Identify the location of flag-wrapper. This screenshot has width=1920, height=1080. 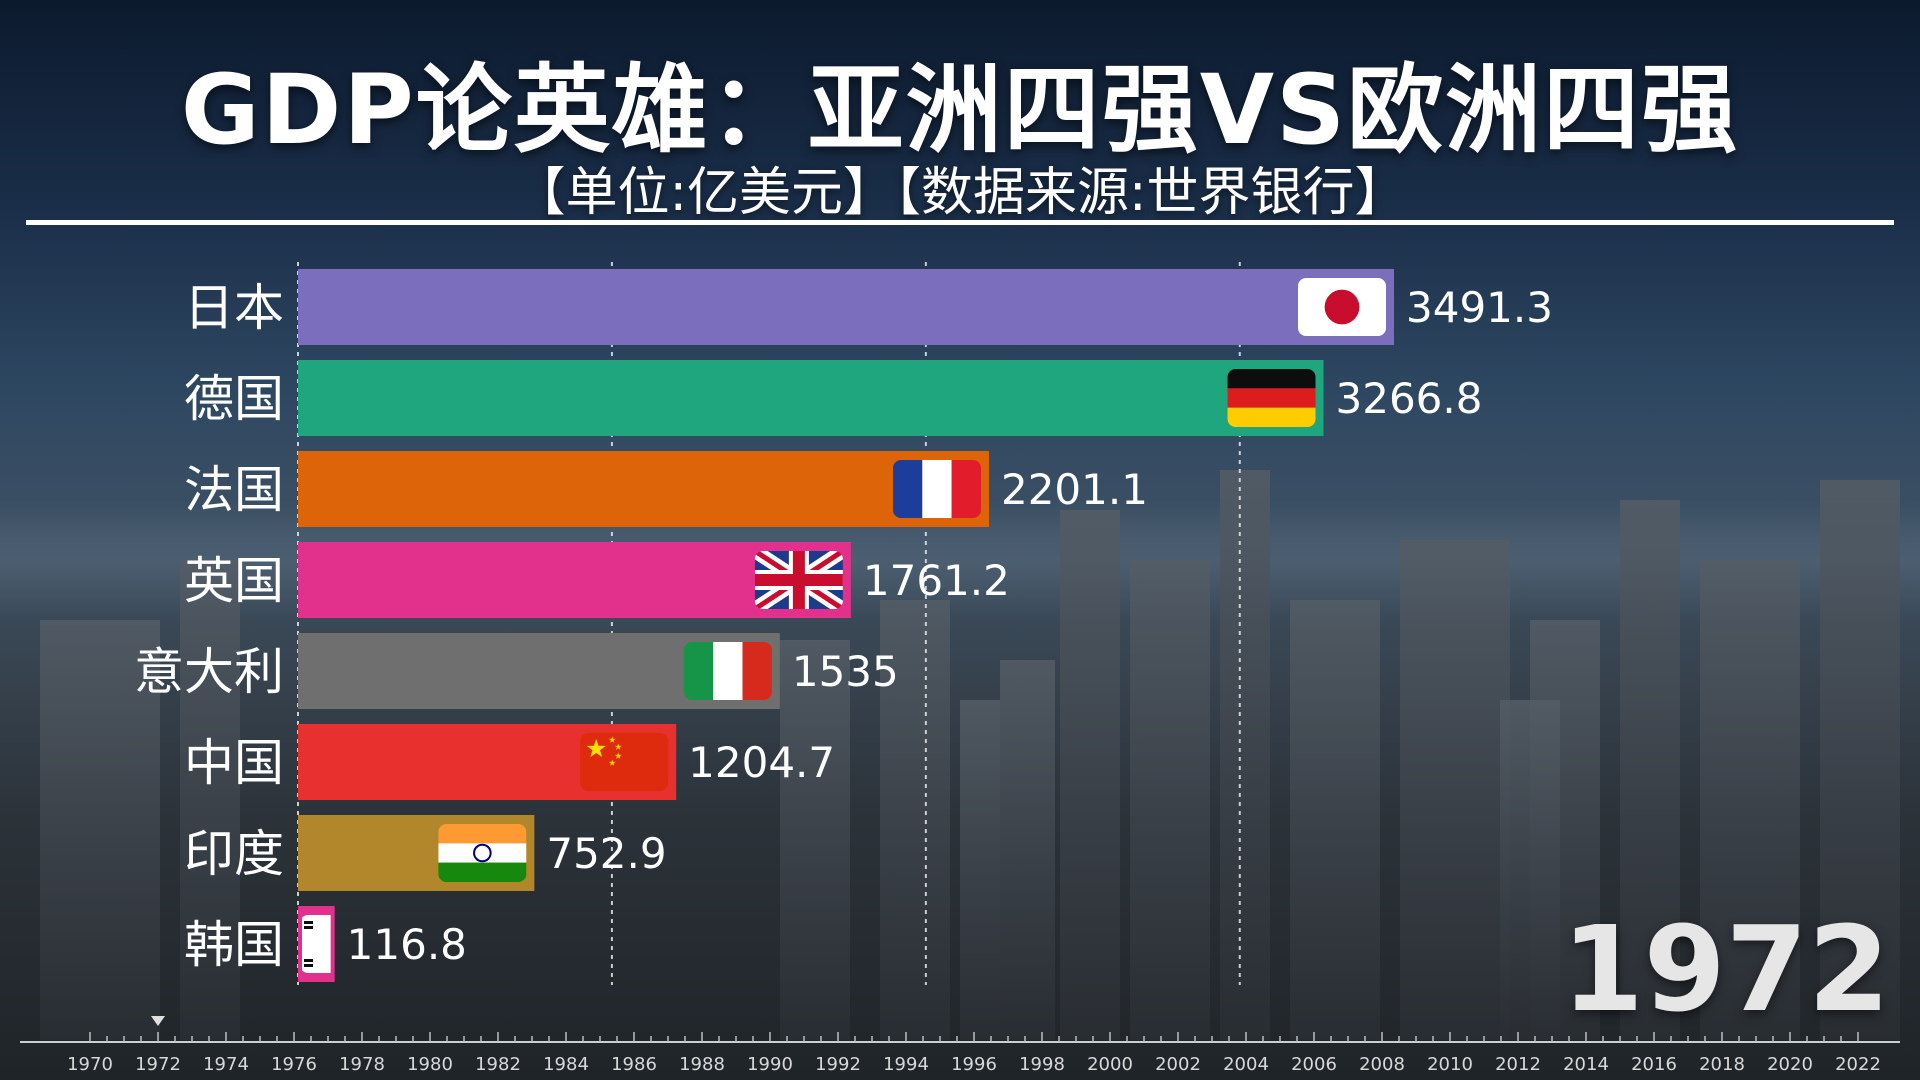
(316, 944).